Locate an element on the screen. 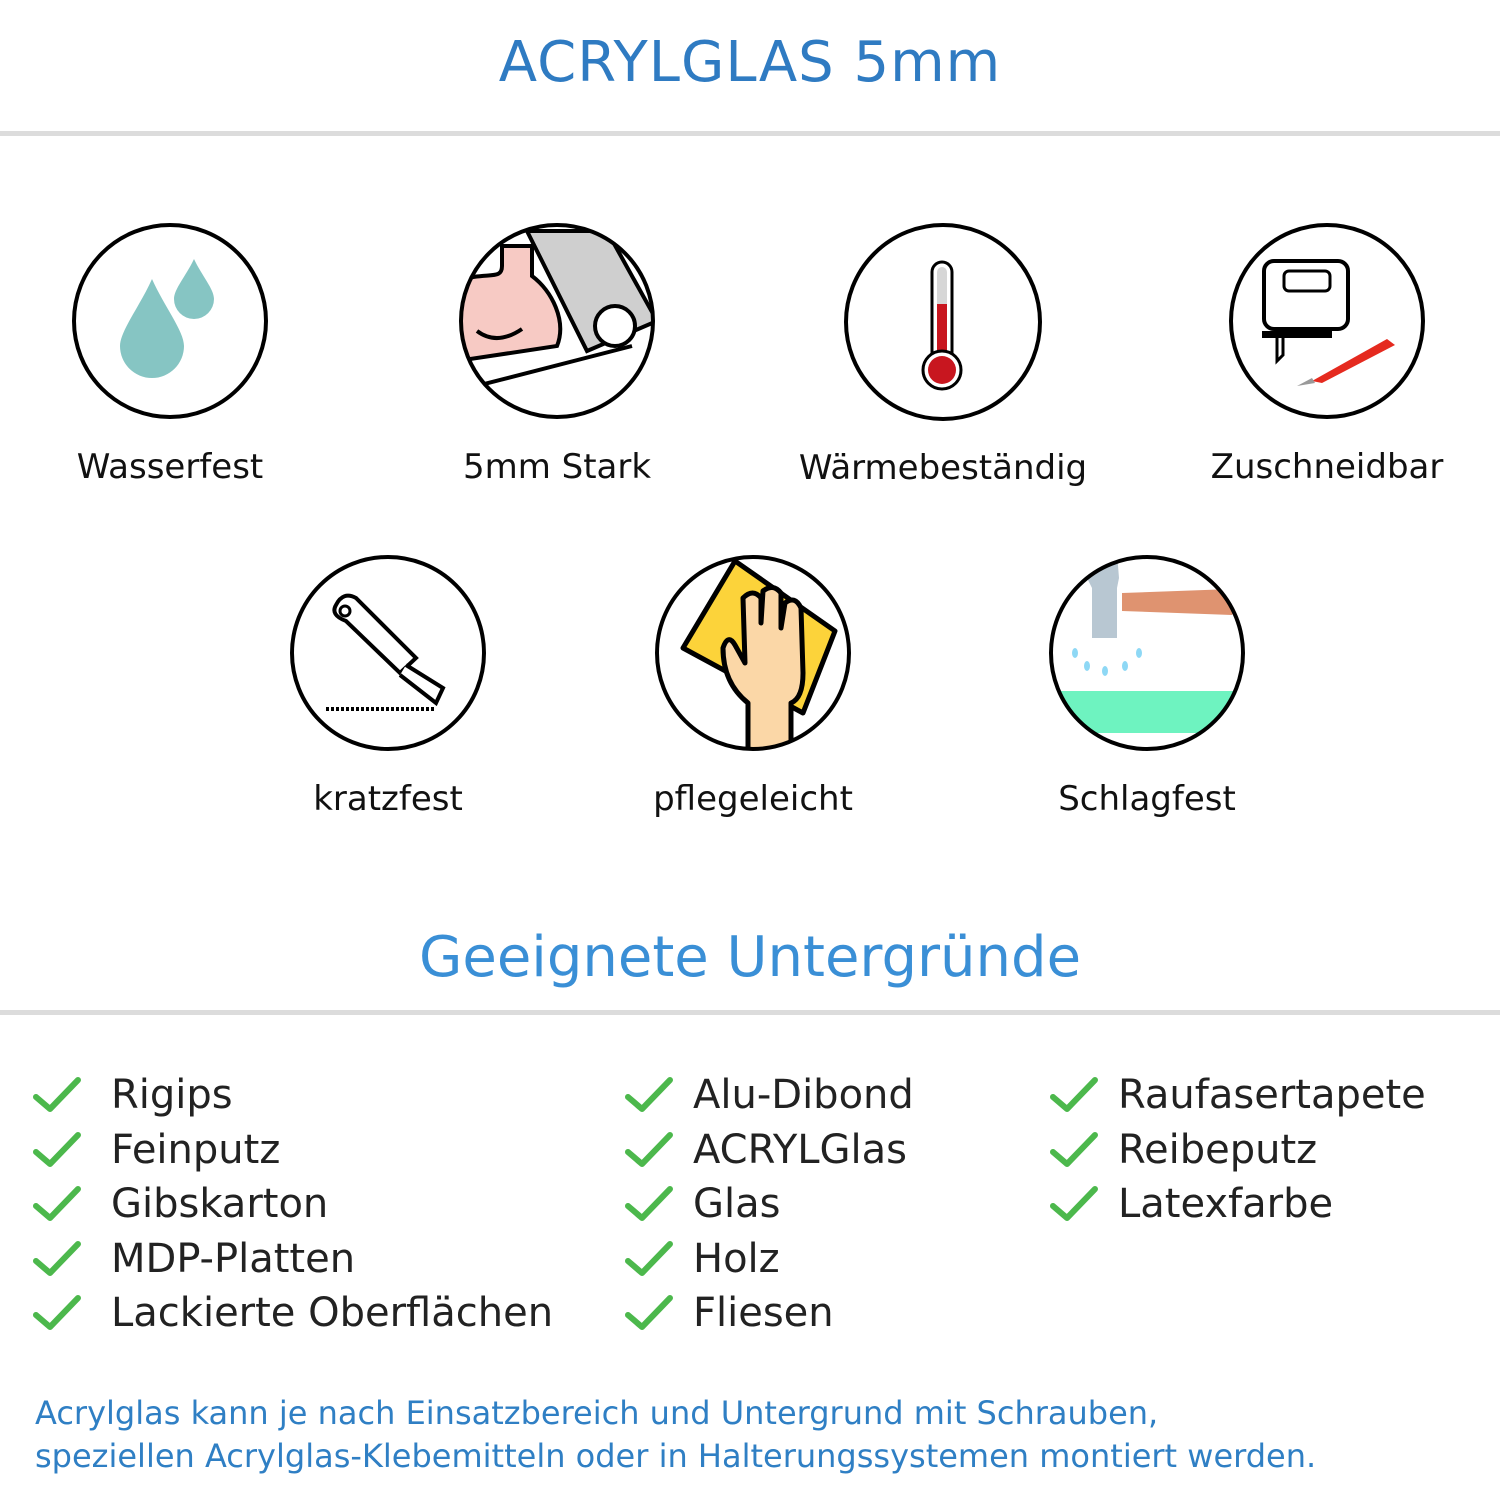  surface-label: Latexfarbe is located at coordinates (1226, 1204).